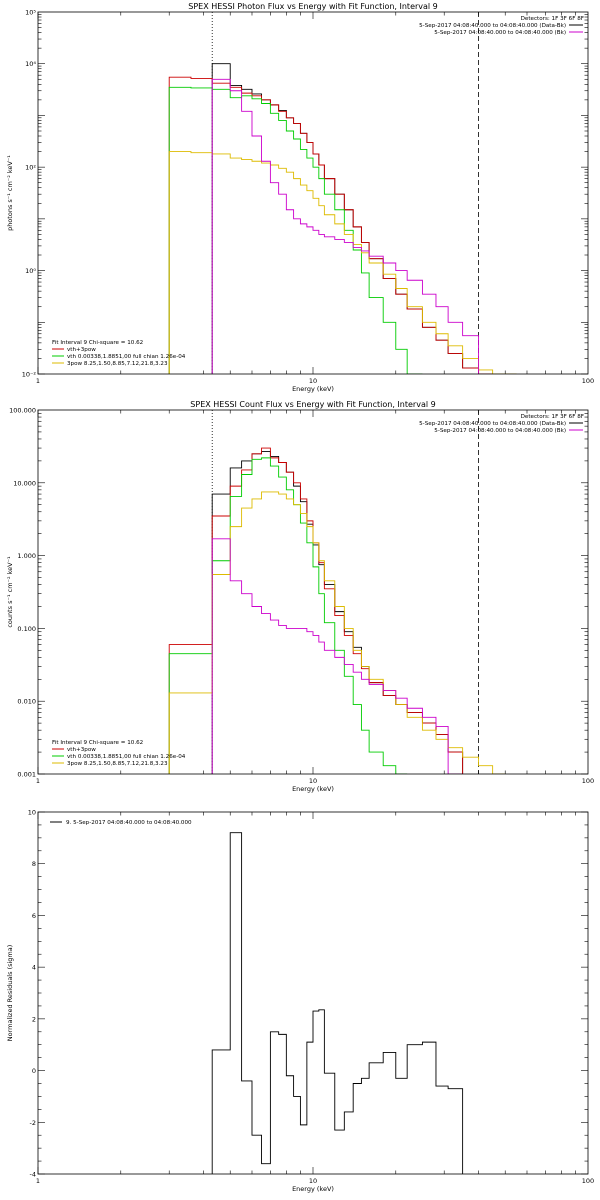 The height and width of the screenshot is (1200, 600). What do you see at coordinates (33, 1175) in the screenshot?
I see `y-tick-label: -4` at bounding box center [33, 1175].